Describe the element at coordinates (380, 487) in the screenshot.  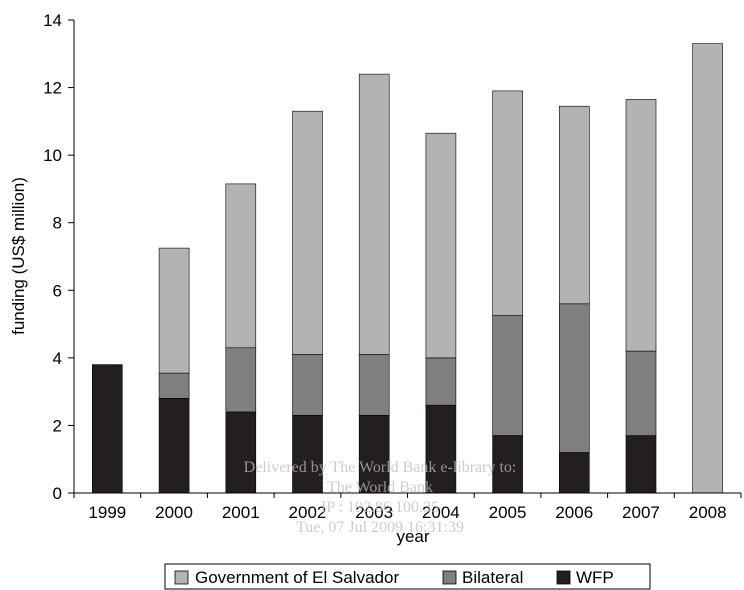
I see `watermark-line-2: The World Bank` at that location.